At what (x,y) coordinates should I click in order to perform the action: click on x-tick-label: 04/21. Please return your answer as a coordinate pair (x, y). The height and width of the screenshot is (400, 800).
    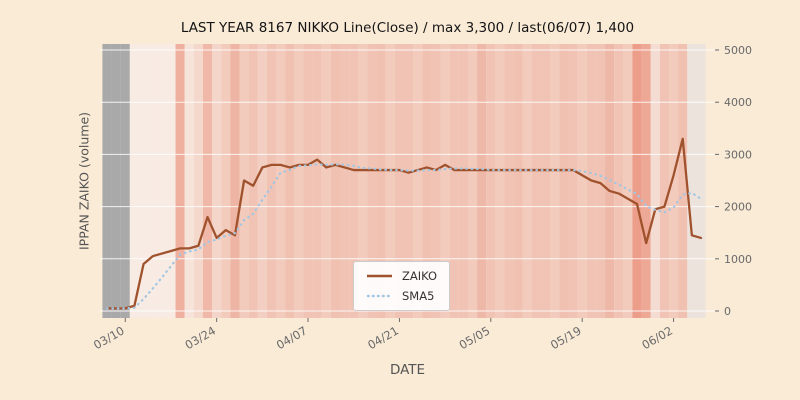
    Looking at the image, I should click on (383, 337).